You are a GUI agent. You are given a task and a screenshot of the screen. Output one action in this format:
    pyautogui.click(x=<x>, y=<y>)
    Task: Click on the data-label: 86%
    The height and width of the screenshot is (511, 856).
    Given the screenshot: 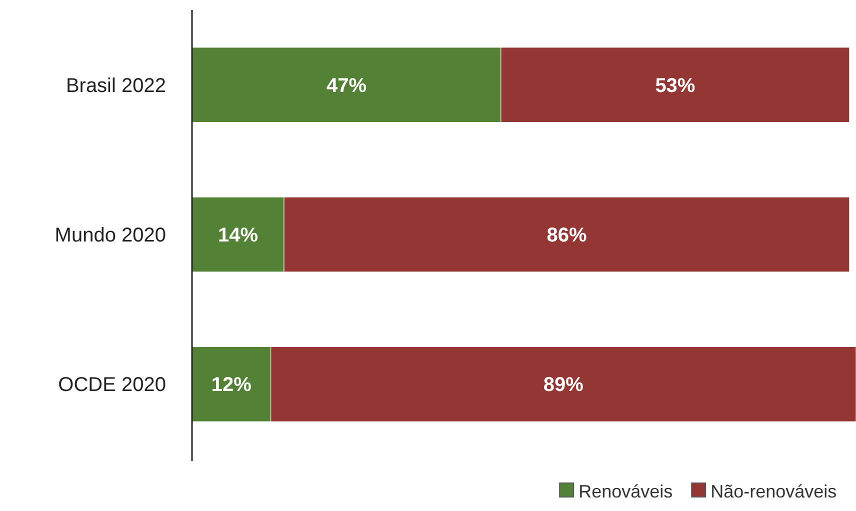 What is the action you would take?
    pyautogui.click(x=566, y=235)
    